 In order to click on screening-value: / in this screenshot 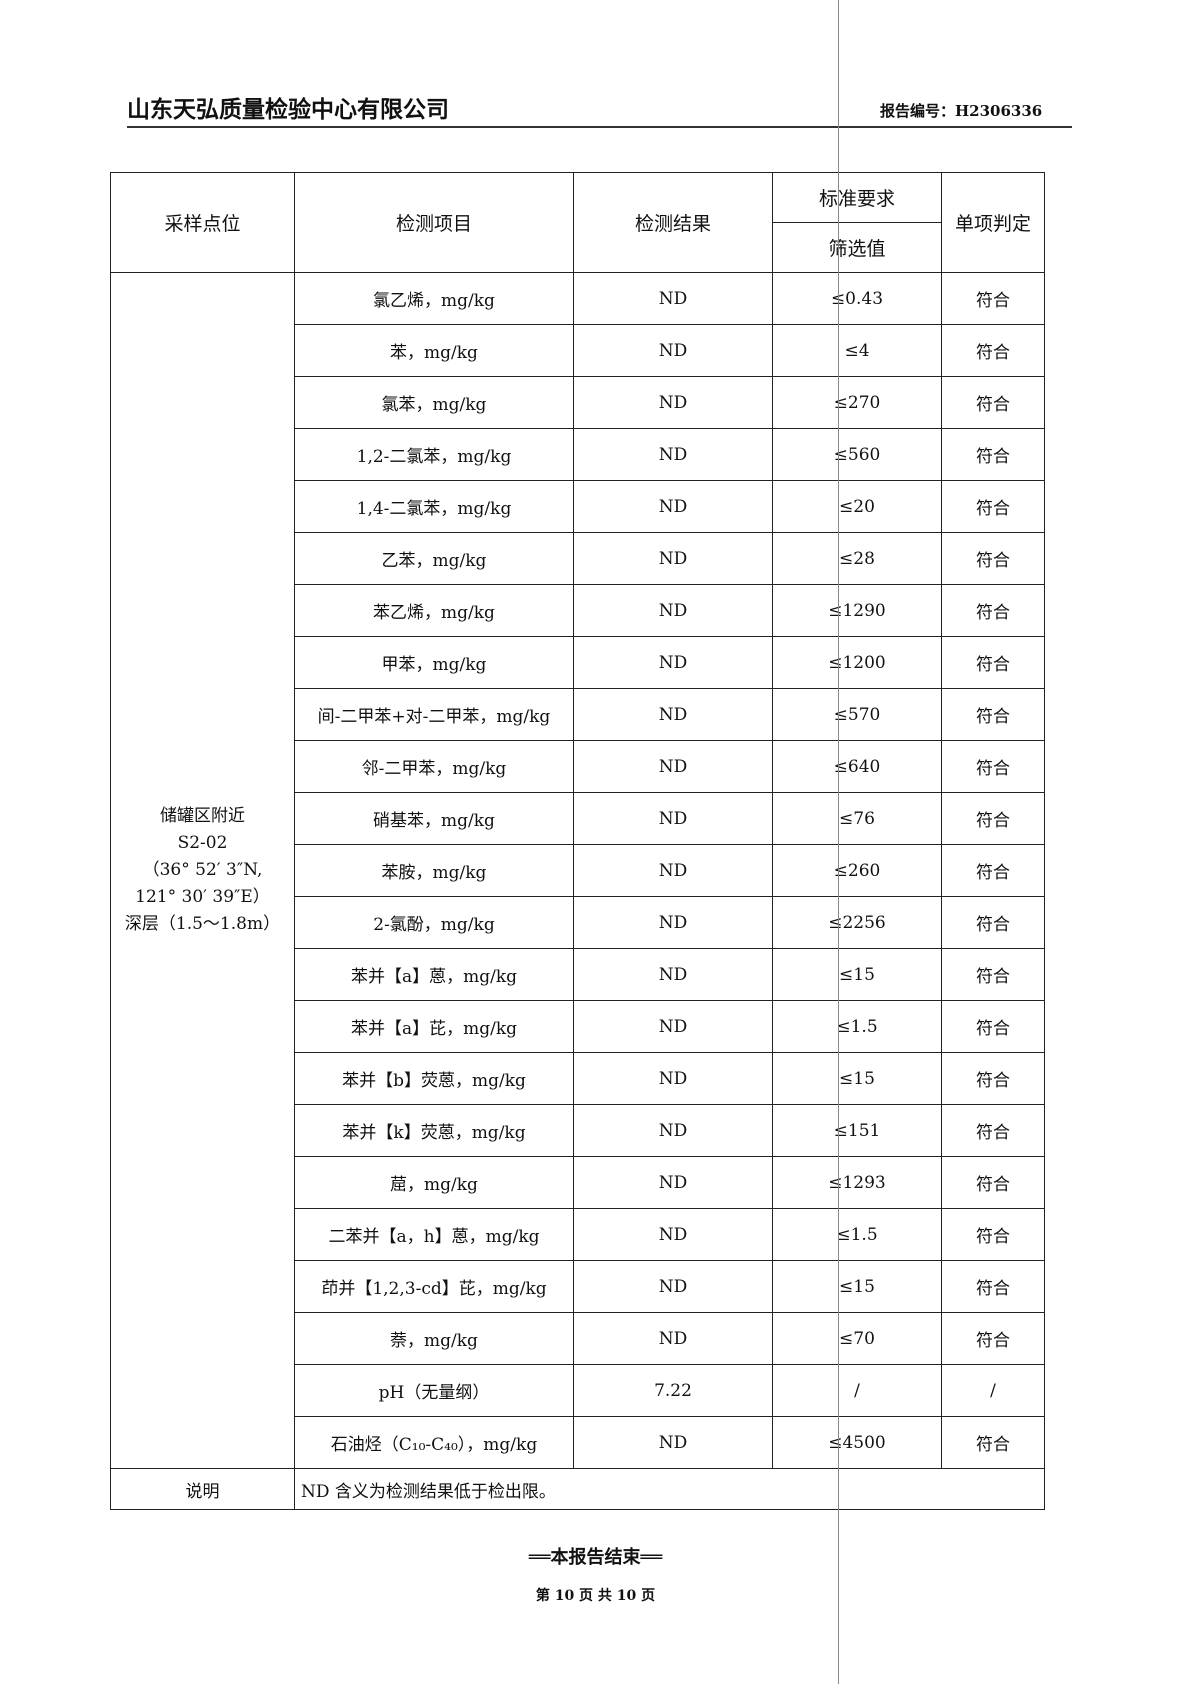, I will do `click(857, 1390)`.